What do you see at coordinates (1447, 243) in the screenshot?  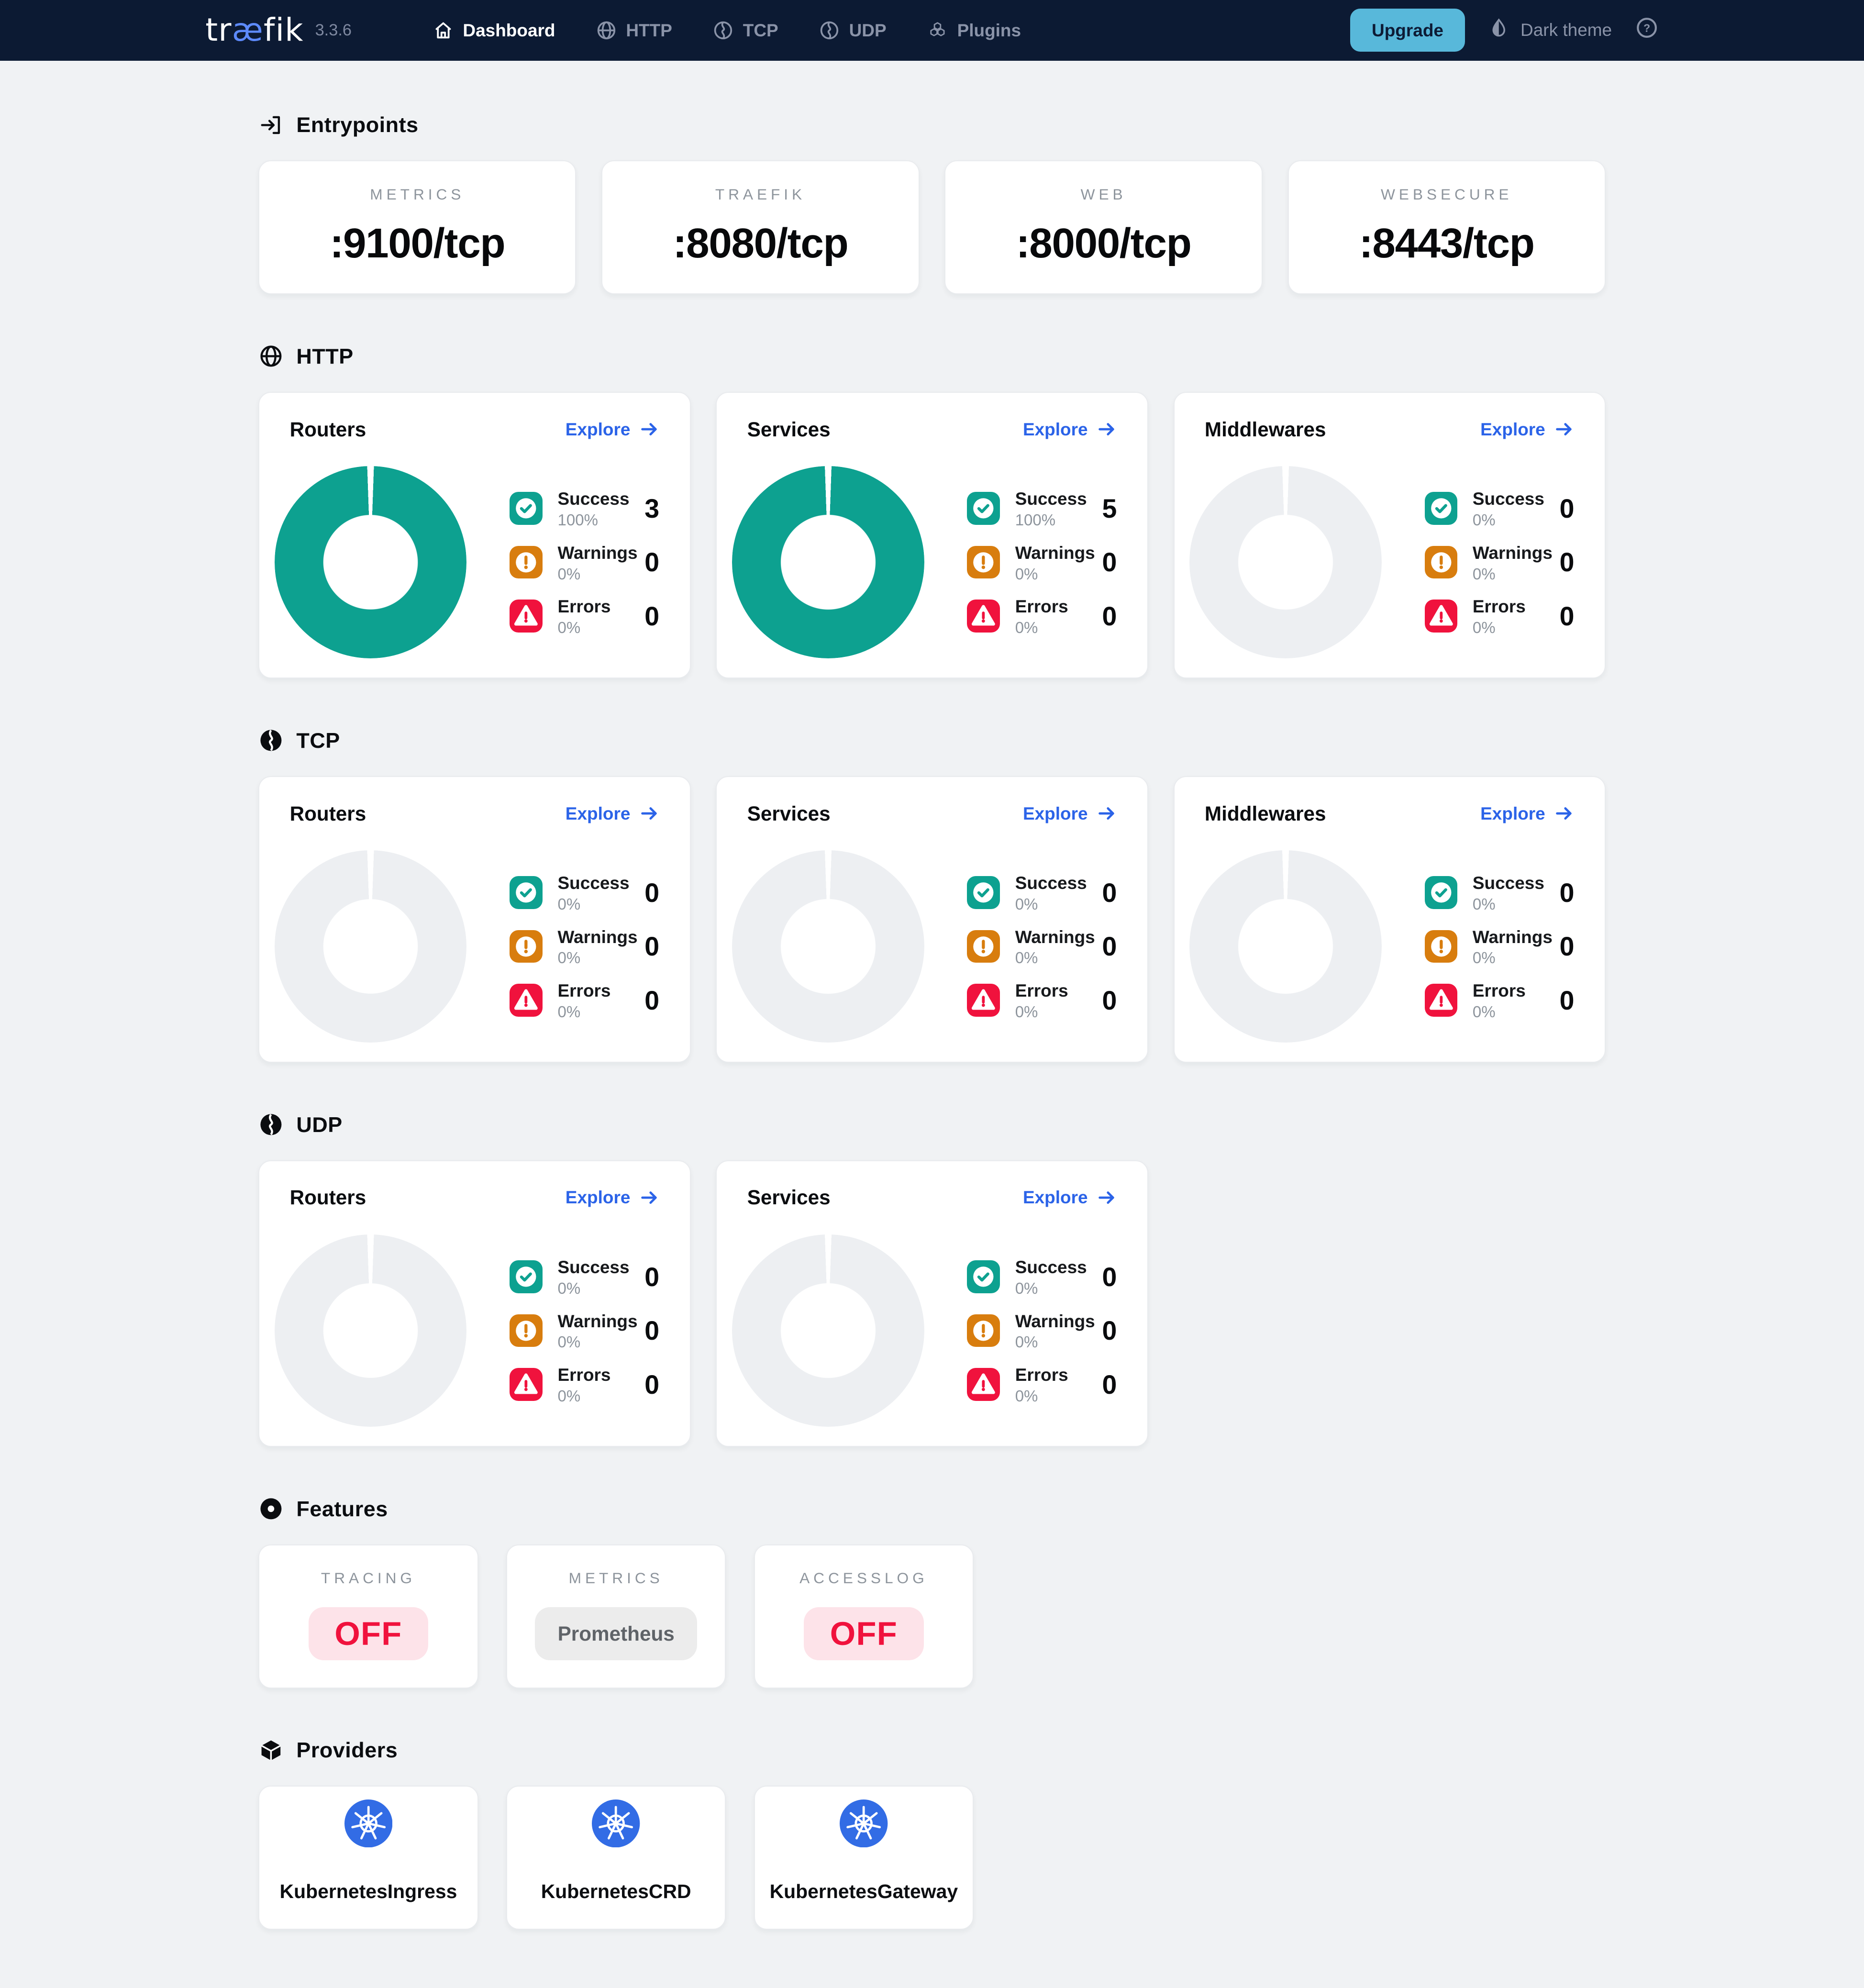 I see `entrypoint-port: :8443/tcp` at bounding box center [1447, 243].